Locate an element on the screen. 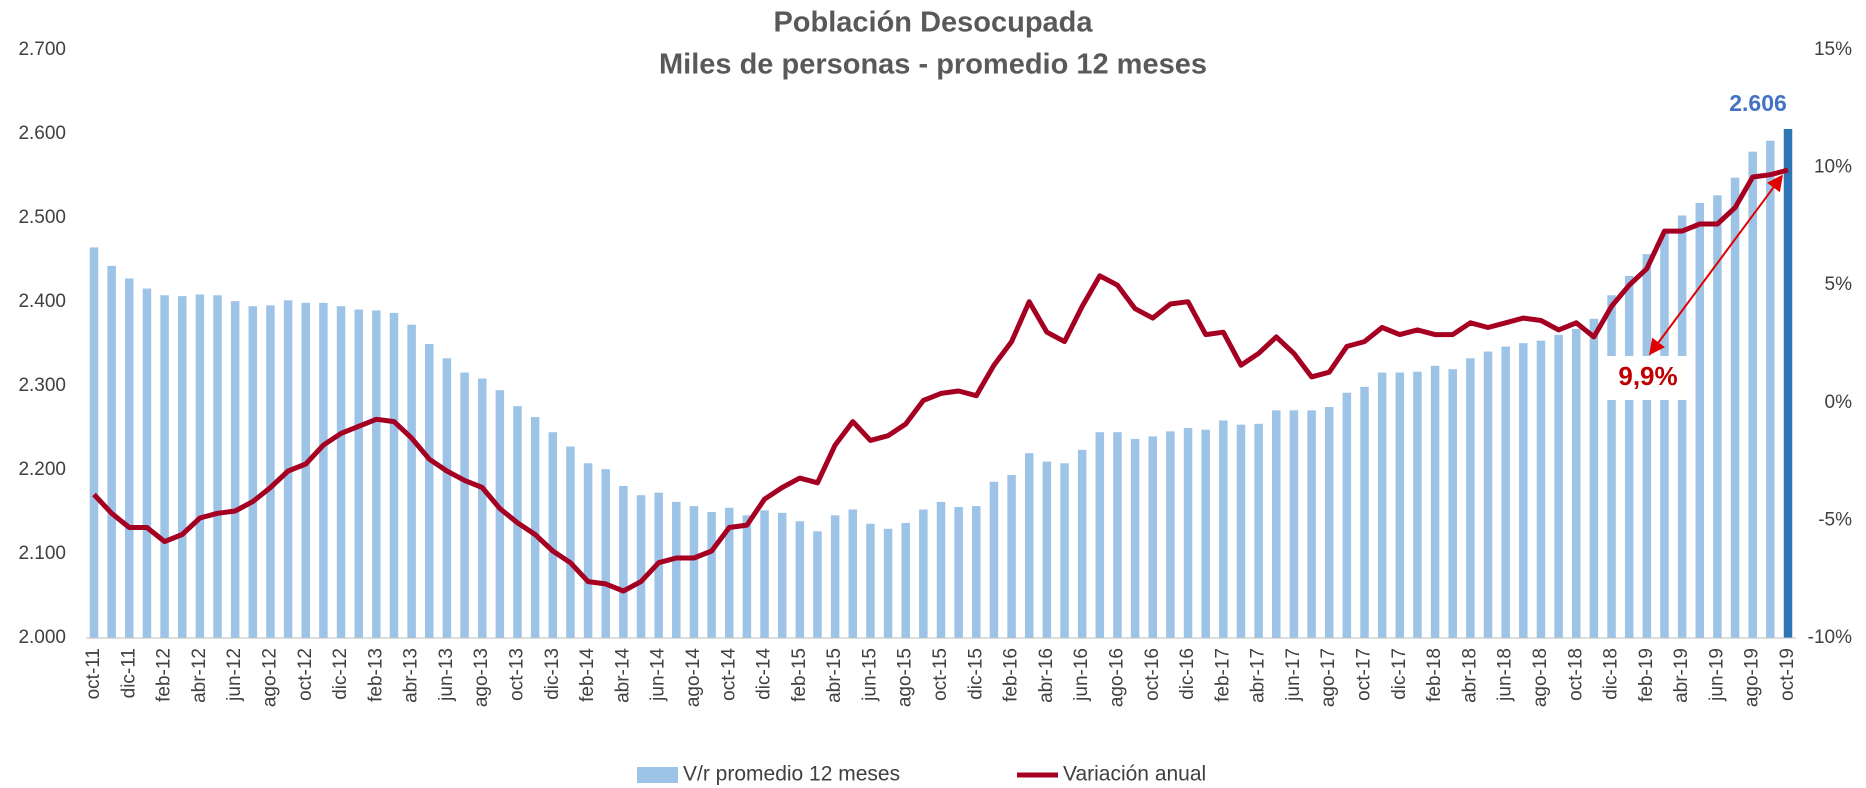  x-tick-label: abr-12 is located at coordinates (199, 675).